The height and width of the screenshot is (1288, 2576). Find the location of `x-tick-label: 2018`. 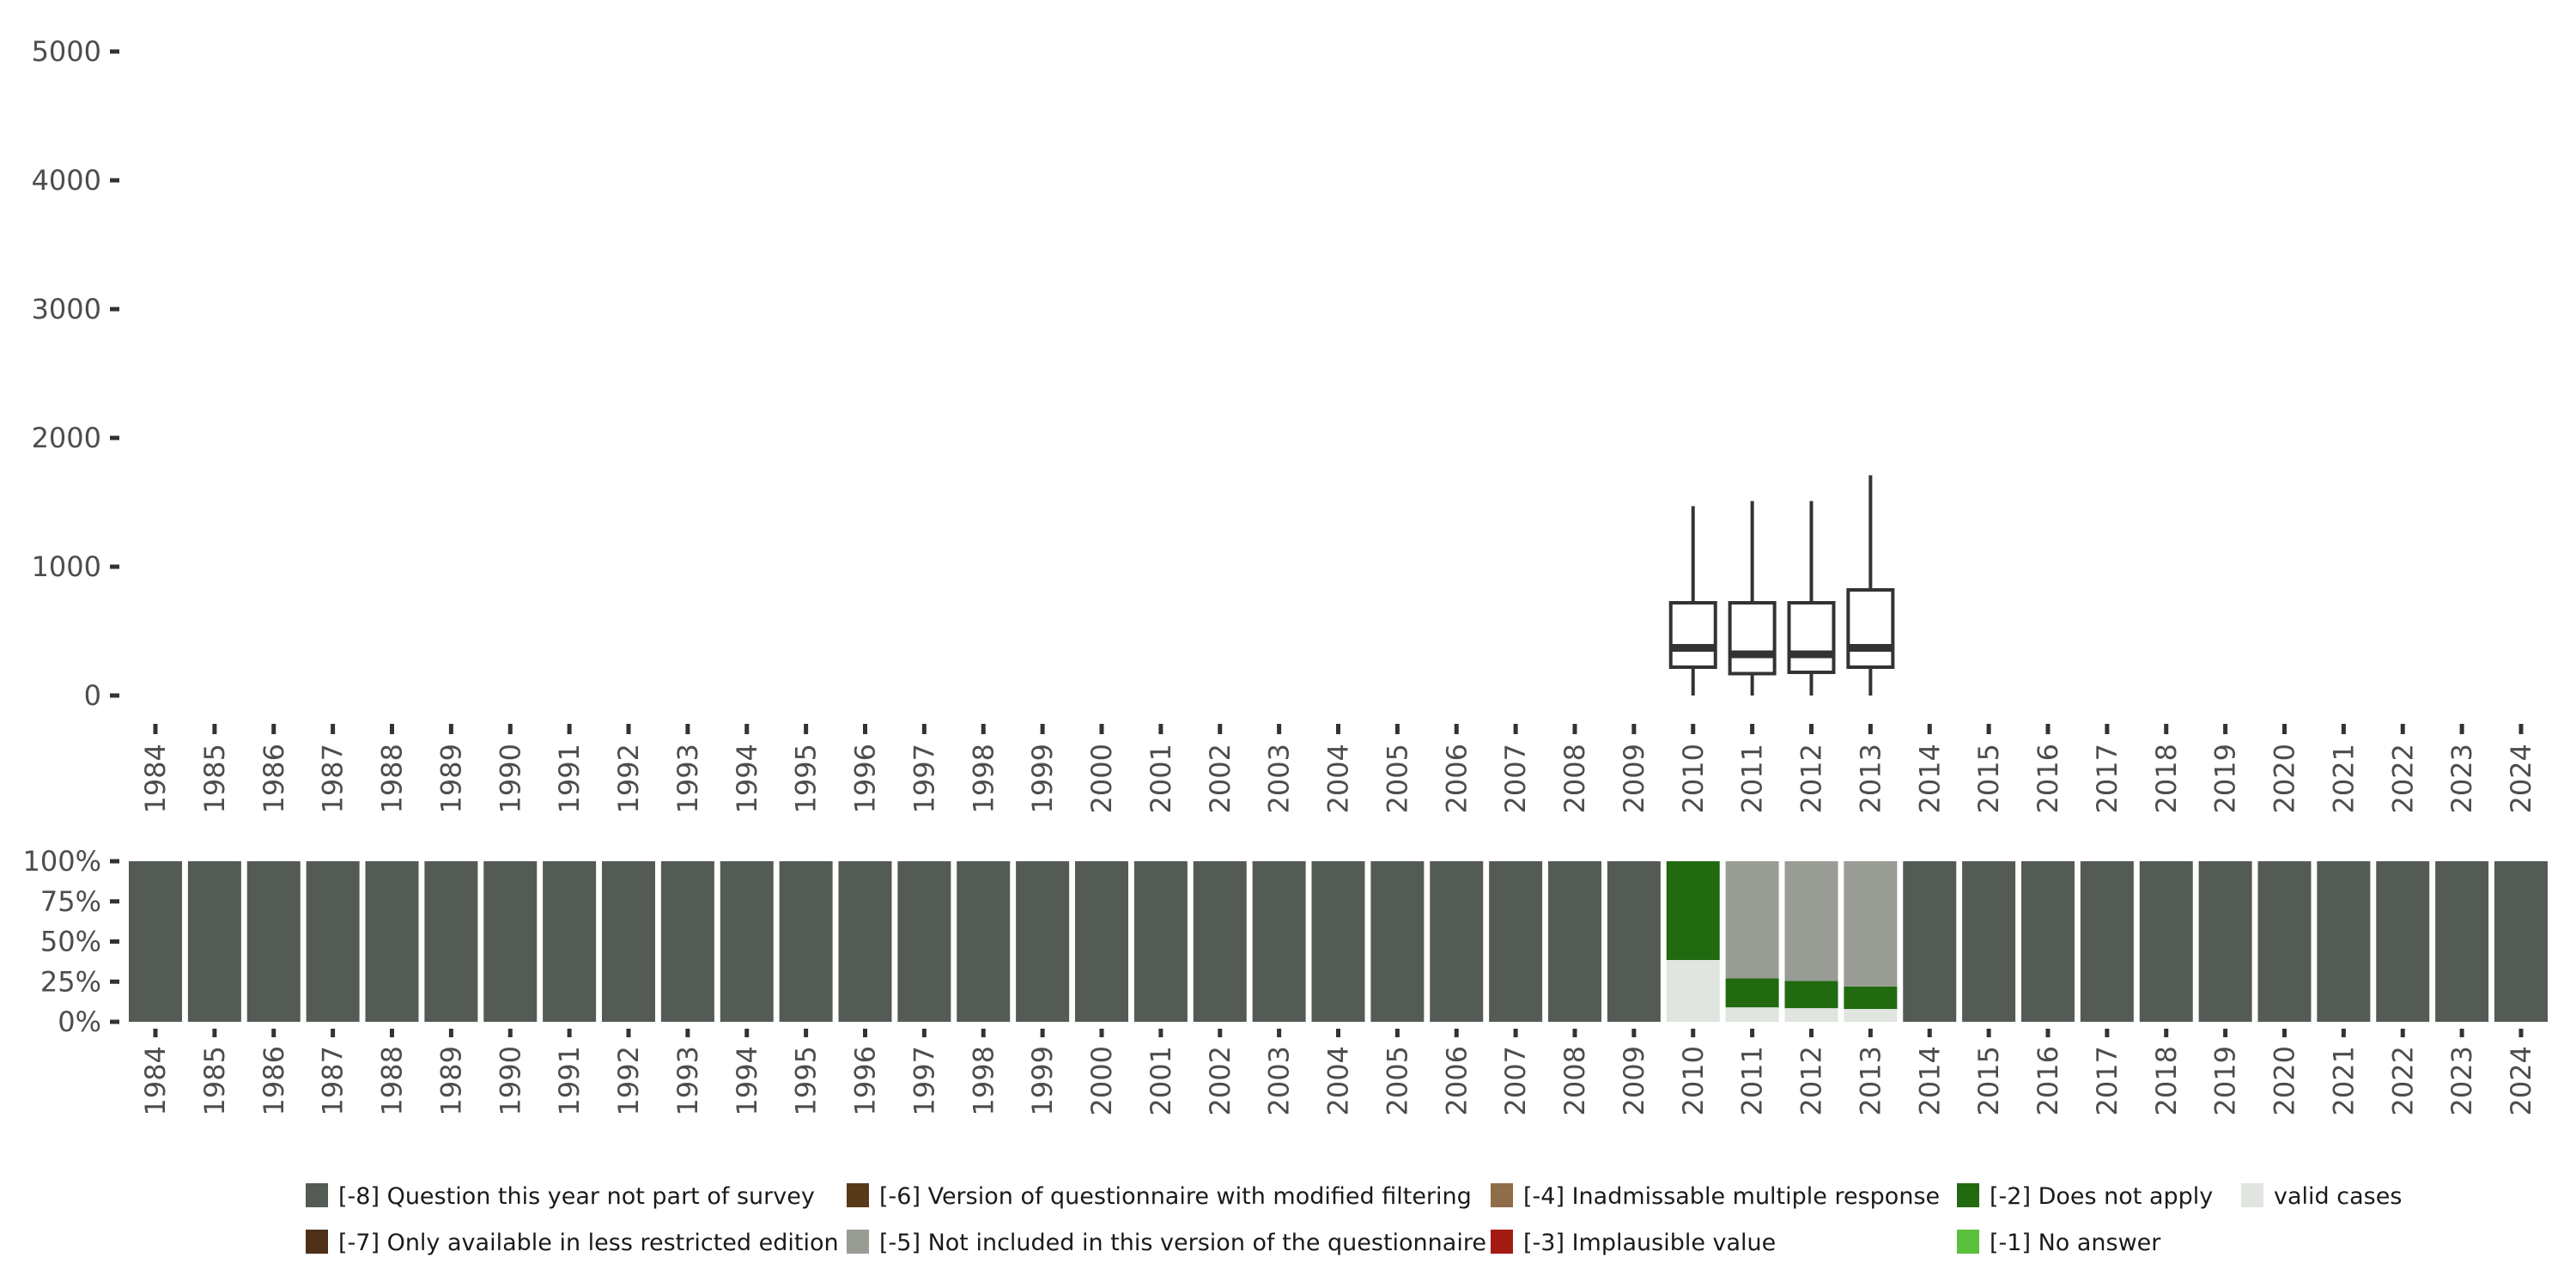

x-tick-label: 2018 is located at coordinates (2166, 779).